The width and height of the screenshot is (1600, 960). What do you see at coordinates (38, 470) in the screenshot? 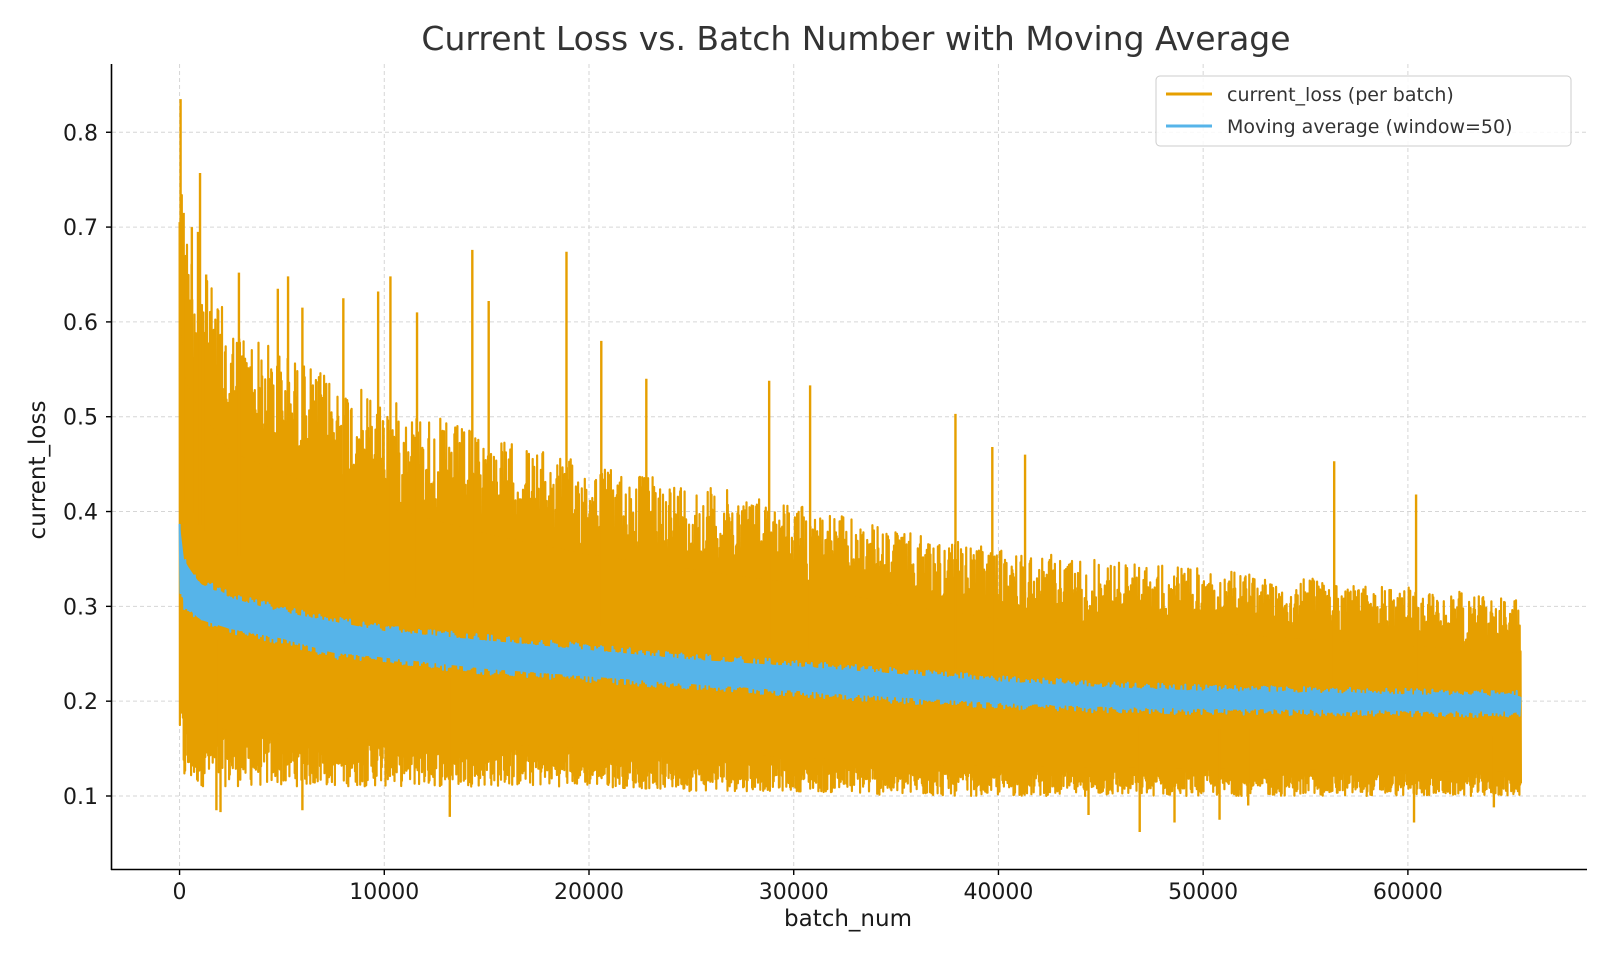
I see `y-axis-title: current_loss` at bounding box center [38, 470].